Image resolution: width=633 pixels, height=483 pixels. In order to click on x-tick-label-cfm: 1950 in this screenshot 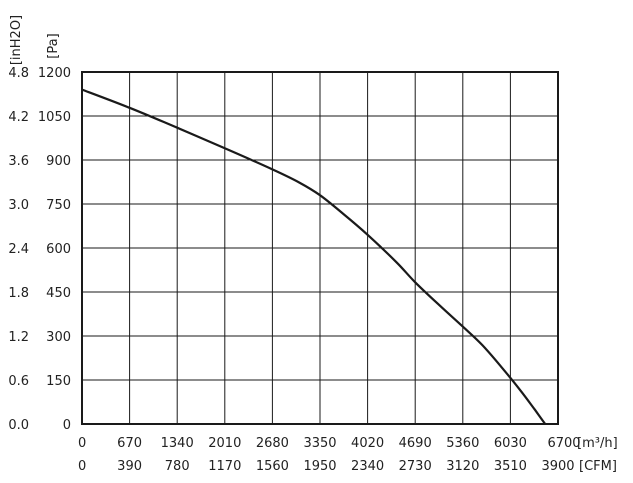, I will do `click(319, 466)`.